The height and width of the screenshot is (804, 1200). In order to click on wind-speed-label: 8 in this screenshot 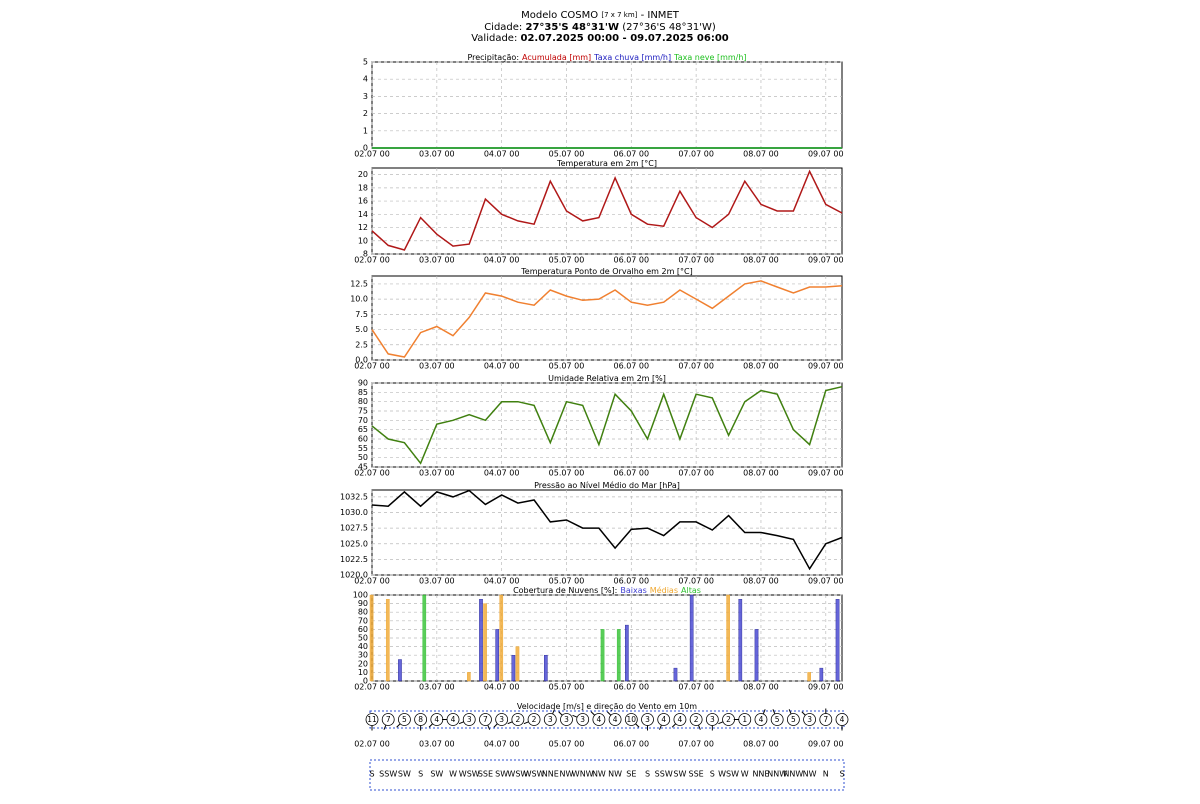, I will do `click(420, 719)`.